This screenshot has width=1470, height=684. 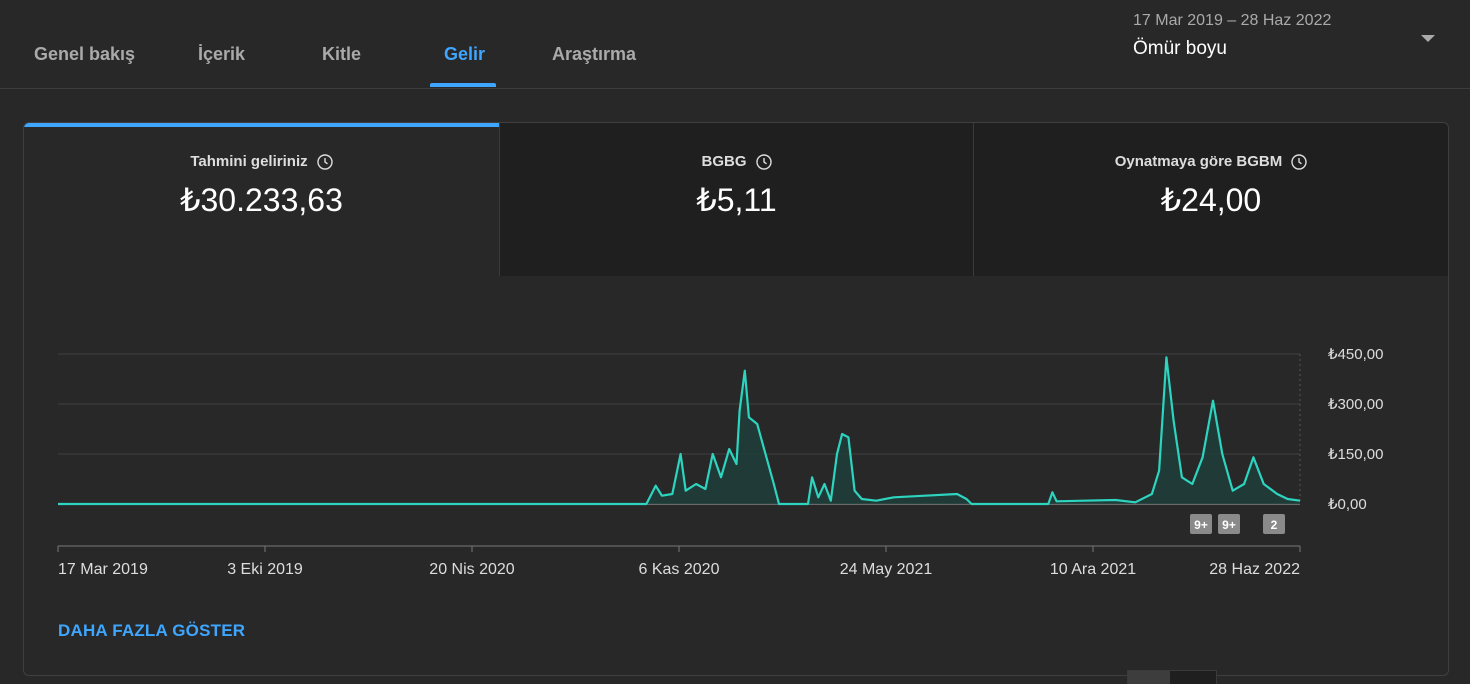 What do you see at coordinates (222, 54) in the screenshot?
I see `tab-content: İçerik` at bounding box center [222, 54].